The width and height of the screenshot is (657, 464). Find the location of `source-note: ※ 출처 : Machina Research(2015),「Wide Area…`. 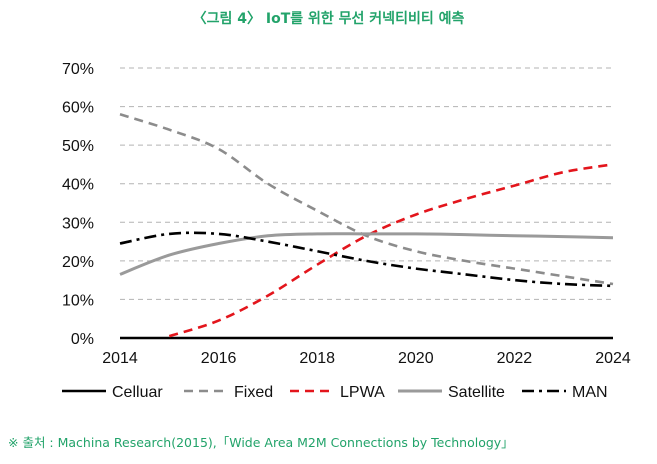

source-note: ※ 출처 : Machina Research(2015),「Wide Area… is located at coordinates (261, 442).